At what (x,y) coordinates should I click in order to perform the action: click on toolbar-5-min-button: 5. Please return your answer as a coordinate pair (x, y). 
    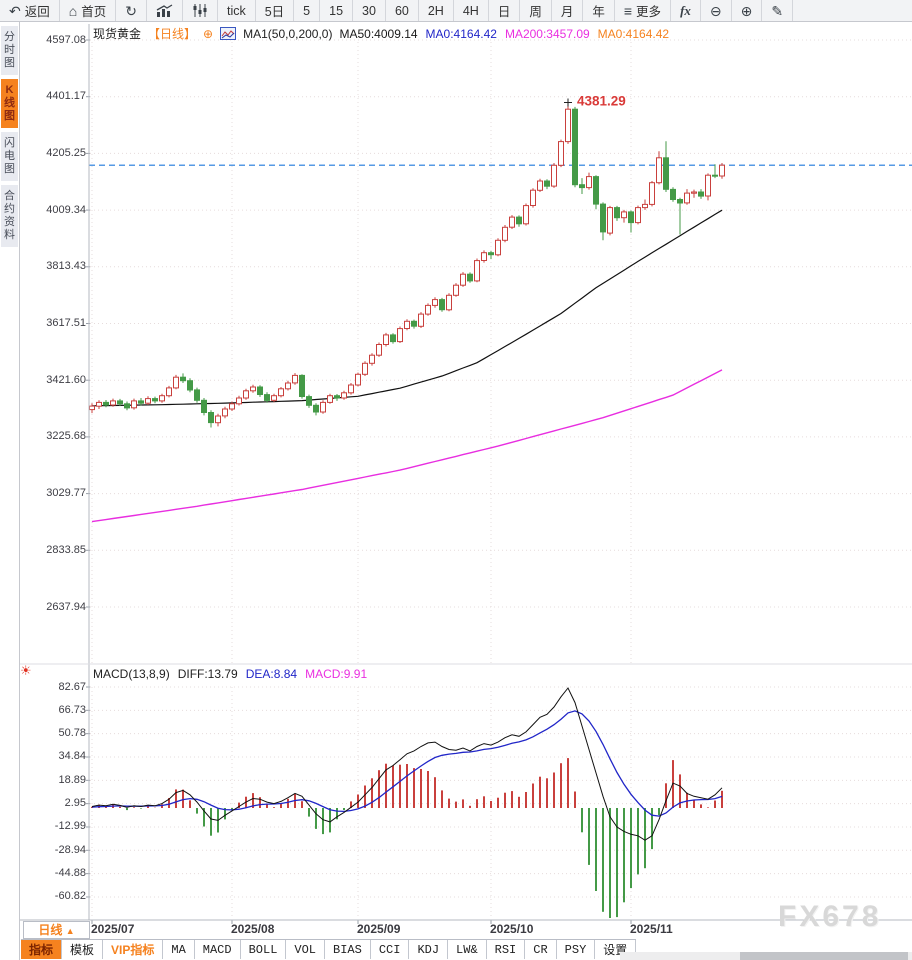
    Looking at the image, I should click on (307, 10).